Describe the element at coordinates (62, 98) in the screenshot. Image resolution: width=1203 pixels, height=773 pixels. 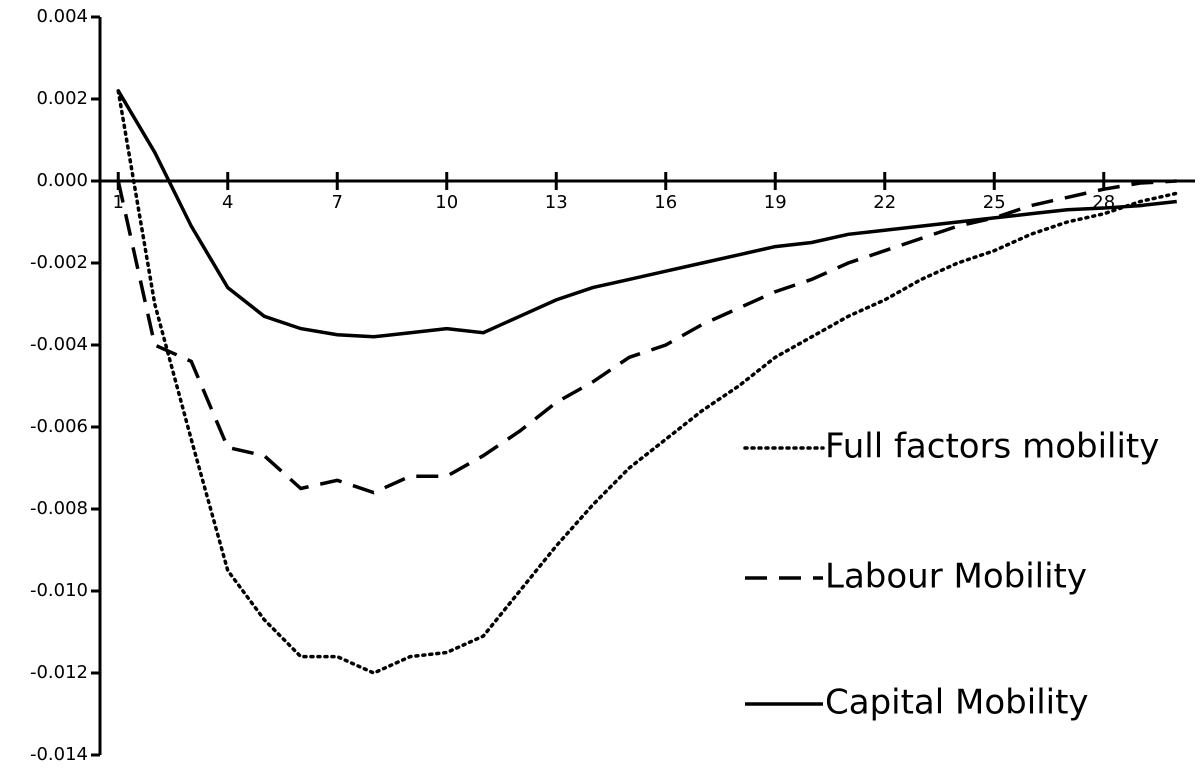
I see `y-tick-label: 0.002` at that location.